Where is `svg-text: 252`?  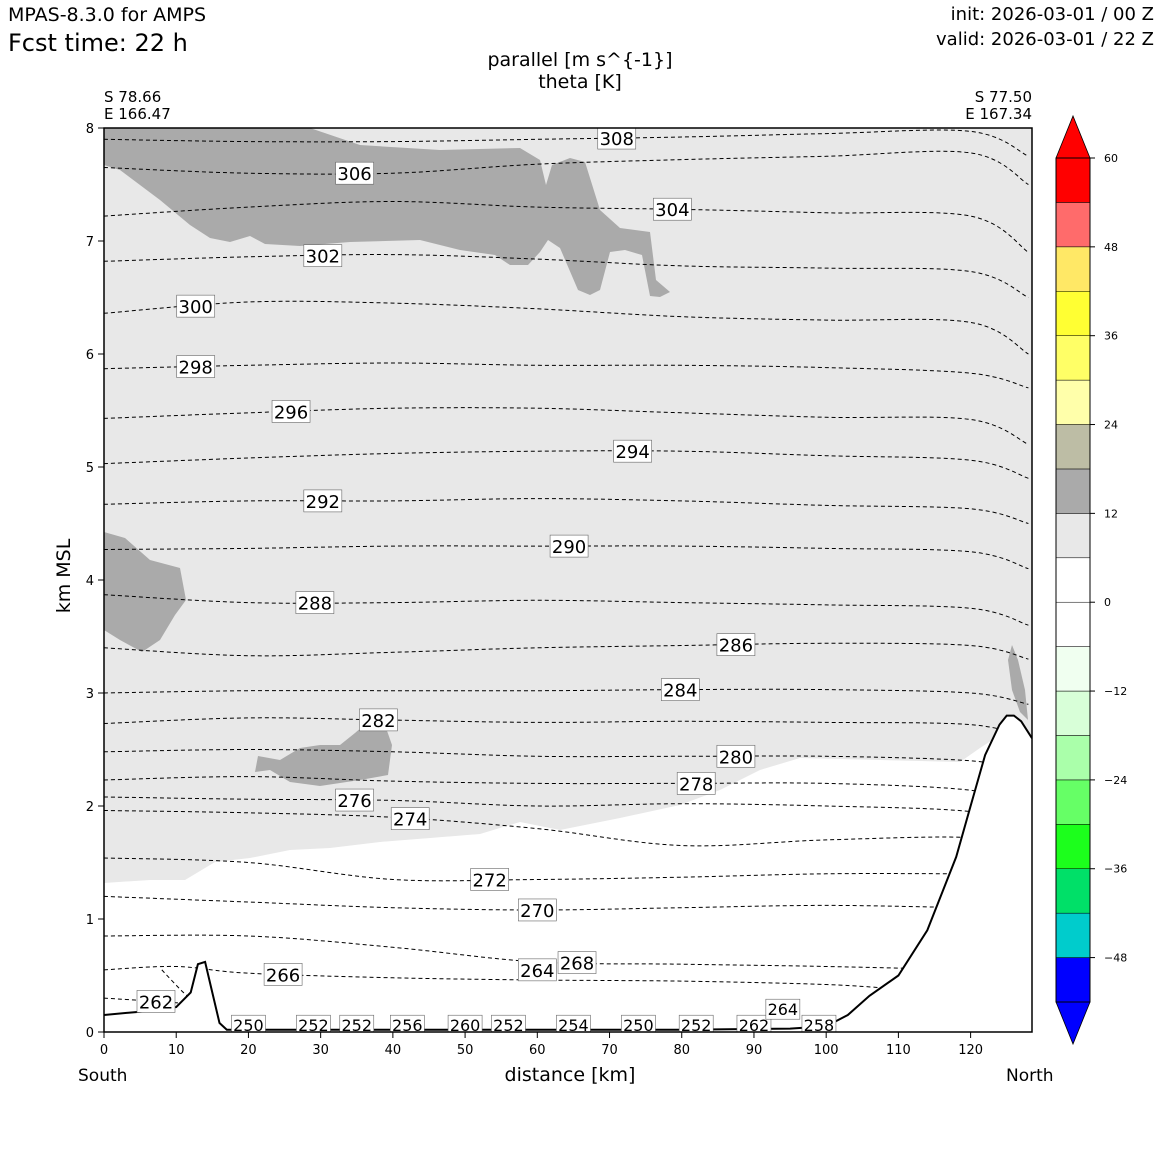 svg-text: 252 is located at coordinates (313, 1025).